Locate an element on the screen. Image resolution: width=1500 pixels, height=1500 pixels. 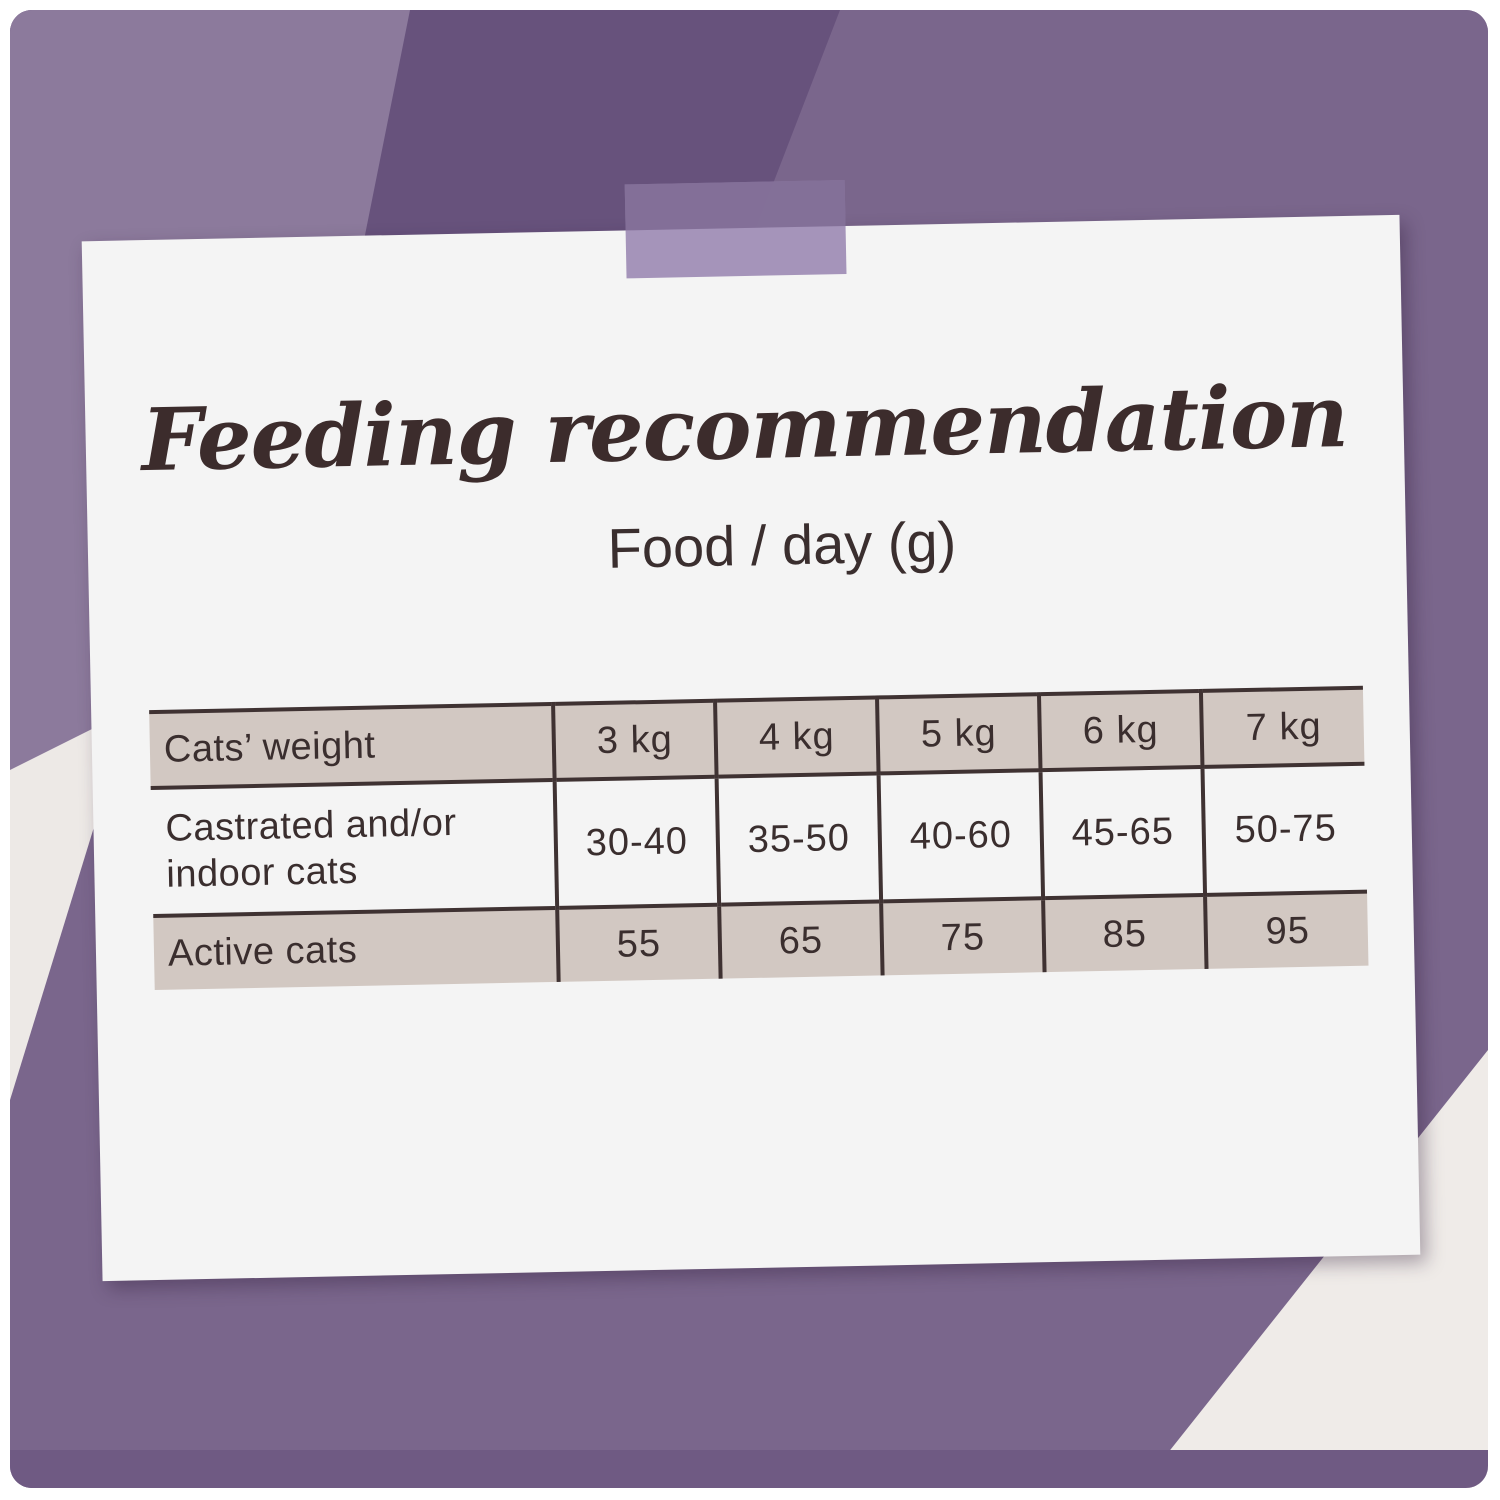
header-weight-cell: 5 kg is located at coordinates (959, 734).